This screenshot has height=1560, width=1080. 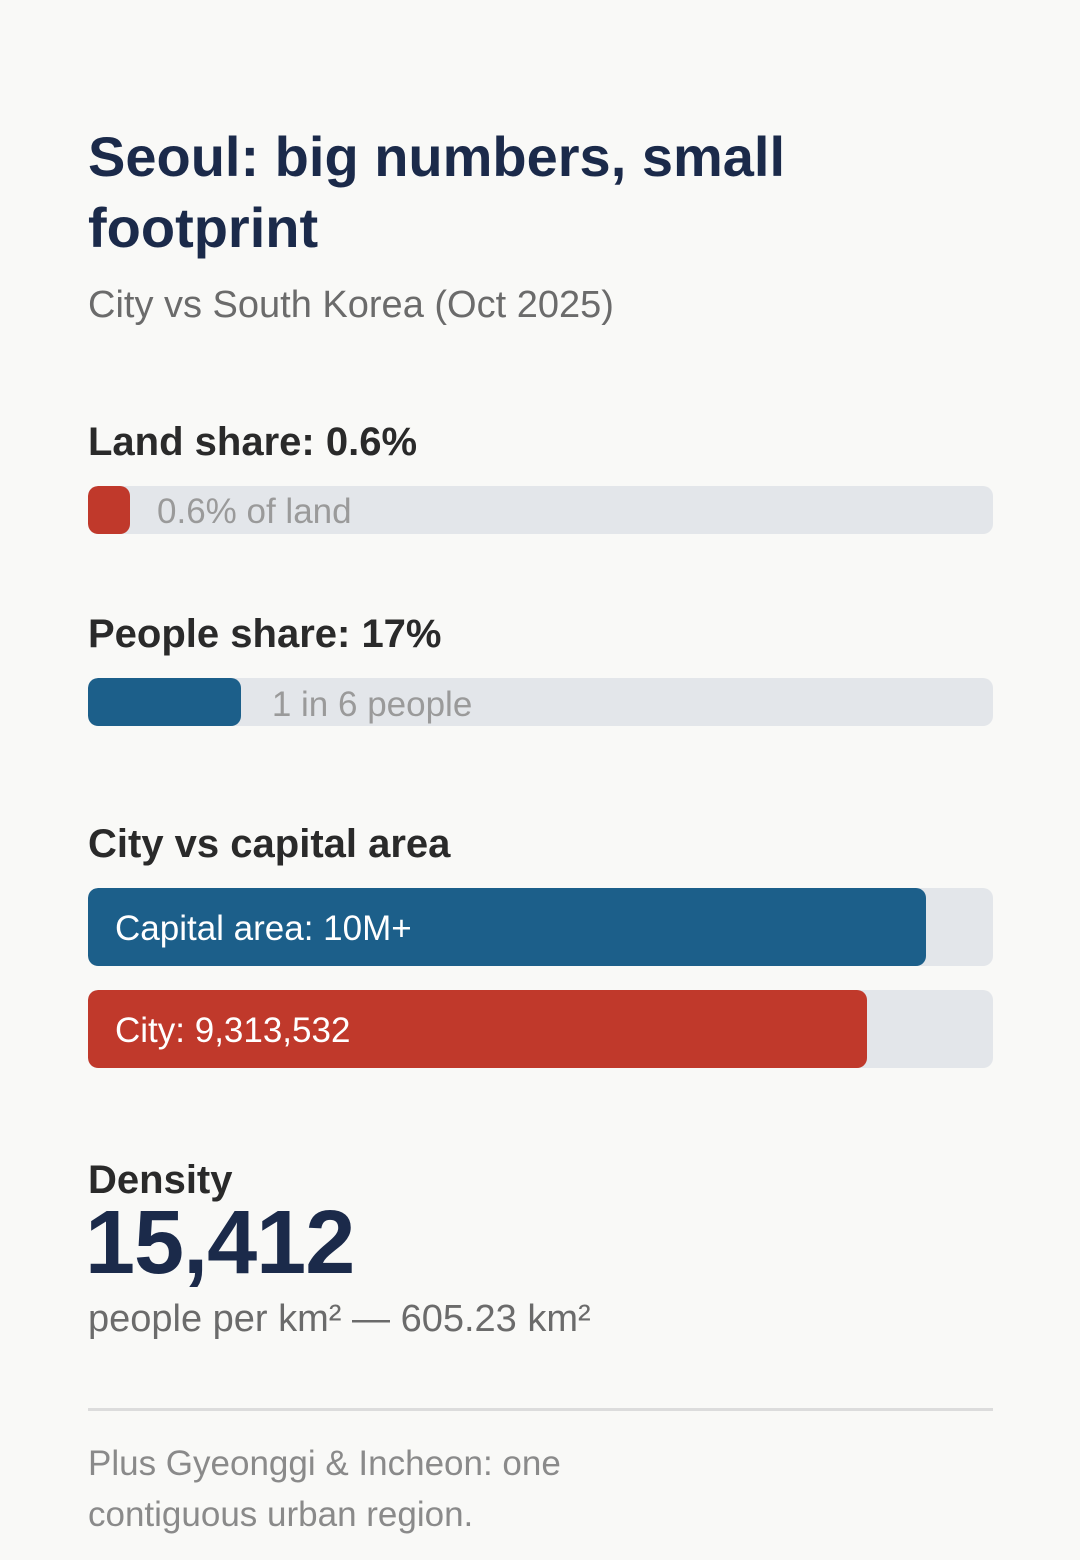 What do you see at coordinates (269, 844) in the screenshot?
I see `comparison-heading: City vs capital area` at bounding box center [269, 844].